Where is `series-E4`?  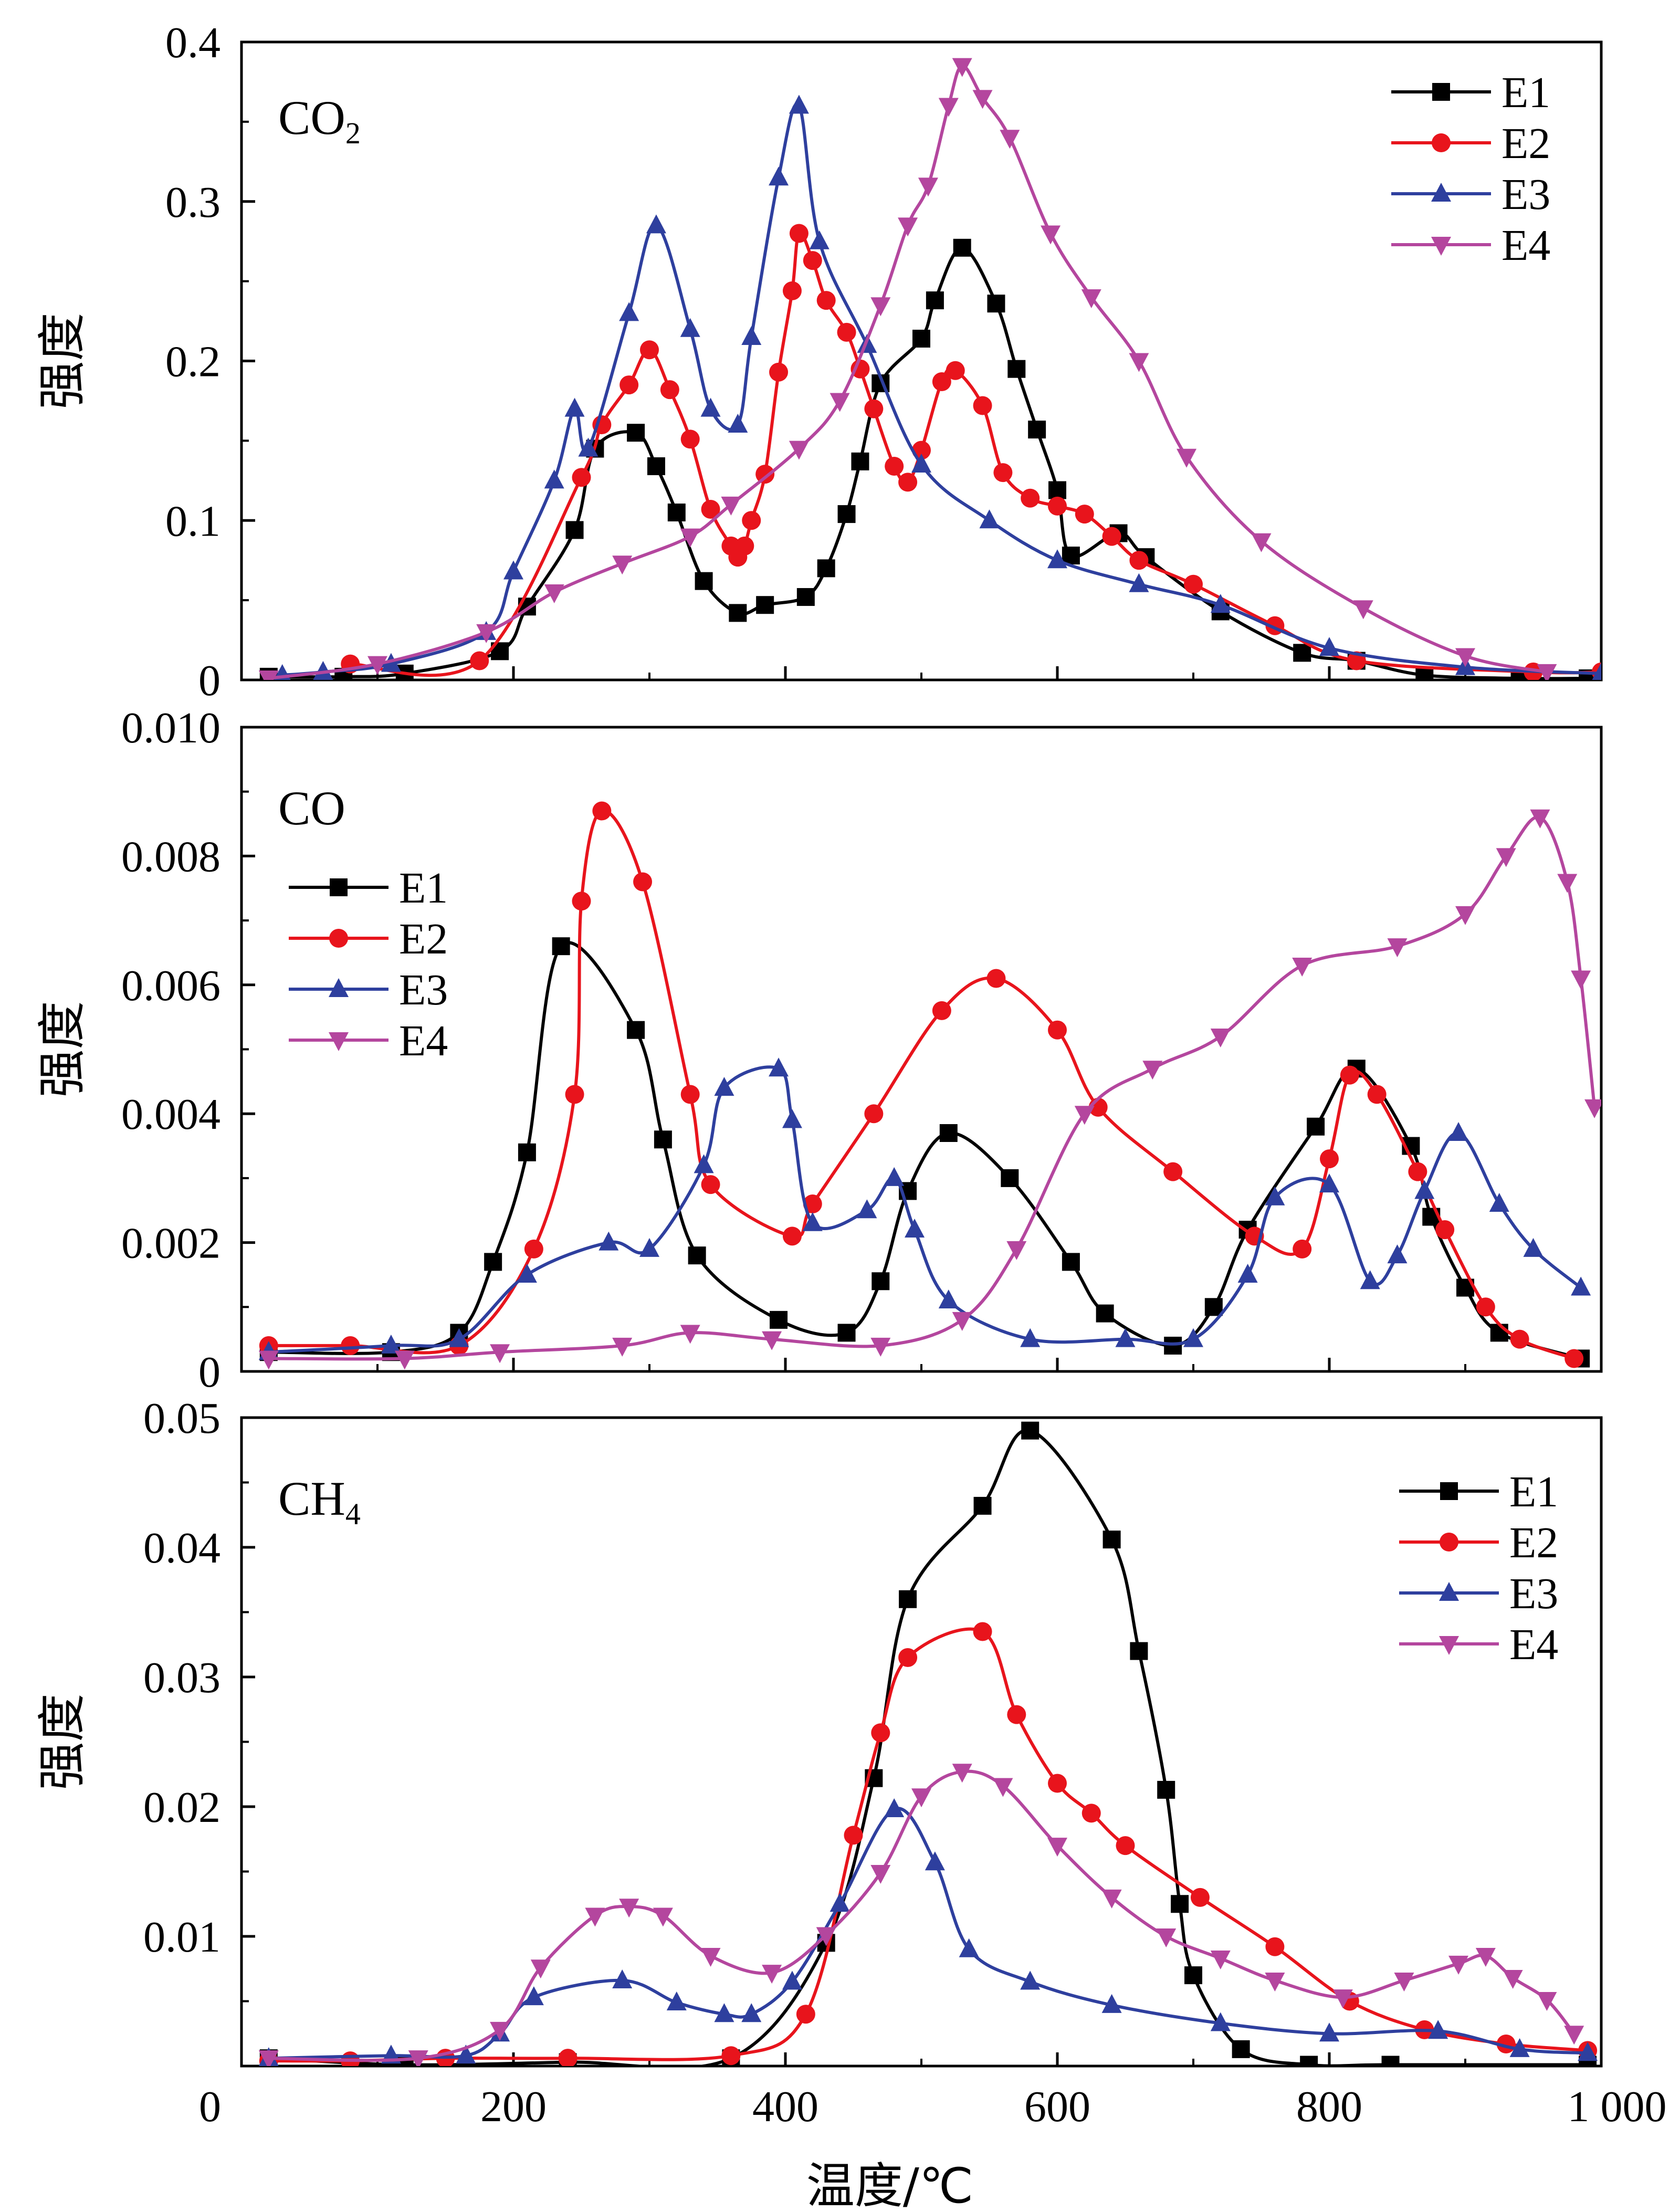 series-E4 is located at coordinates (921, 1915).